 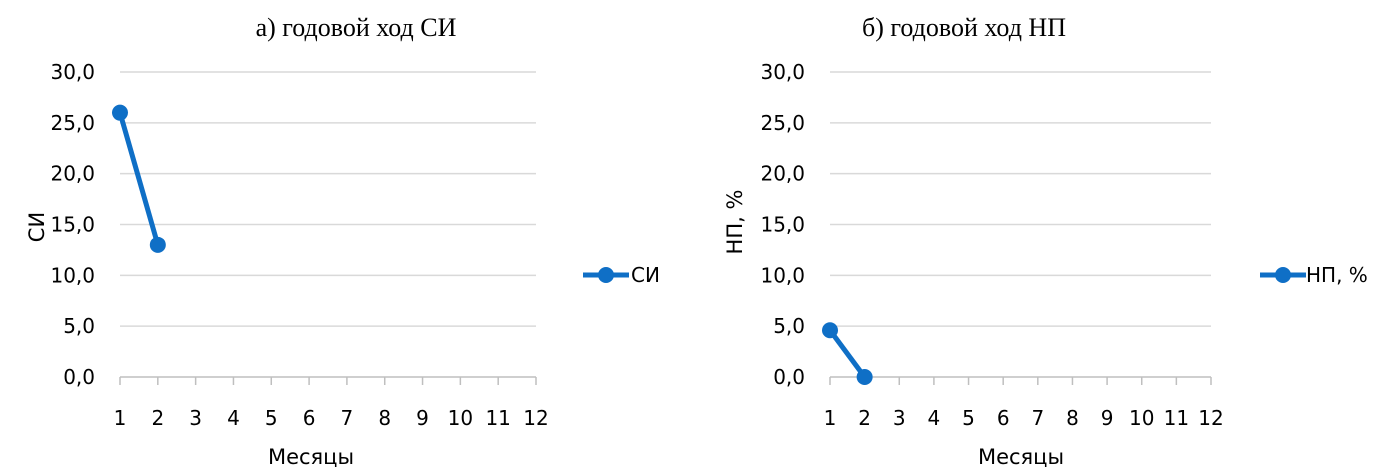 What do you see at coordinates (356, 27) in the screenshot?
I see `chart-a-title: а) годовой ход СИ` at bounding box center [356, 27].